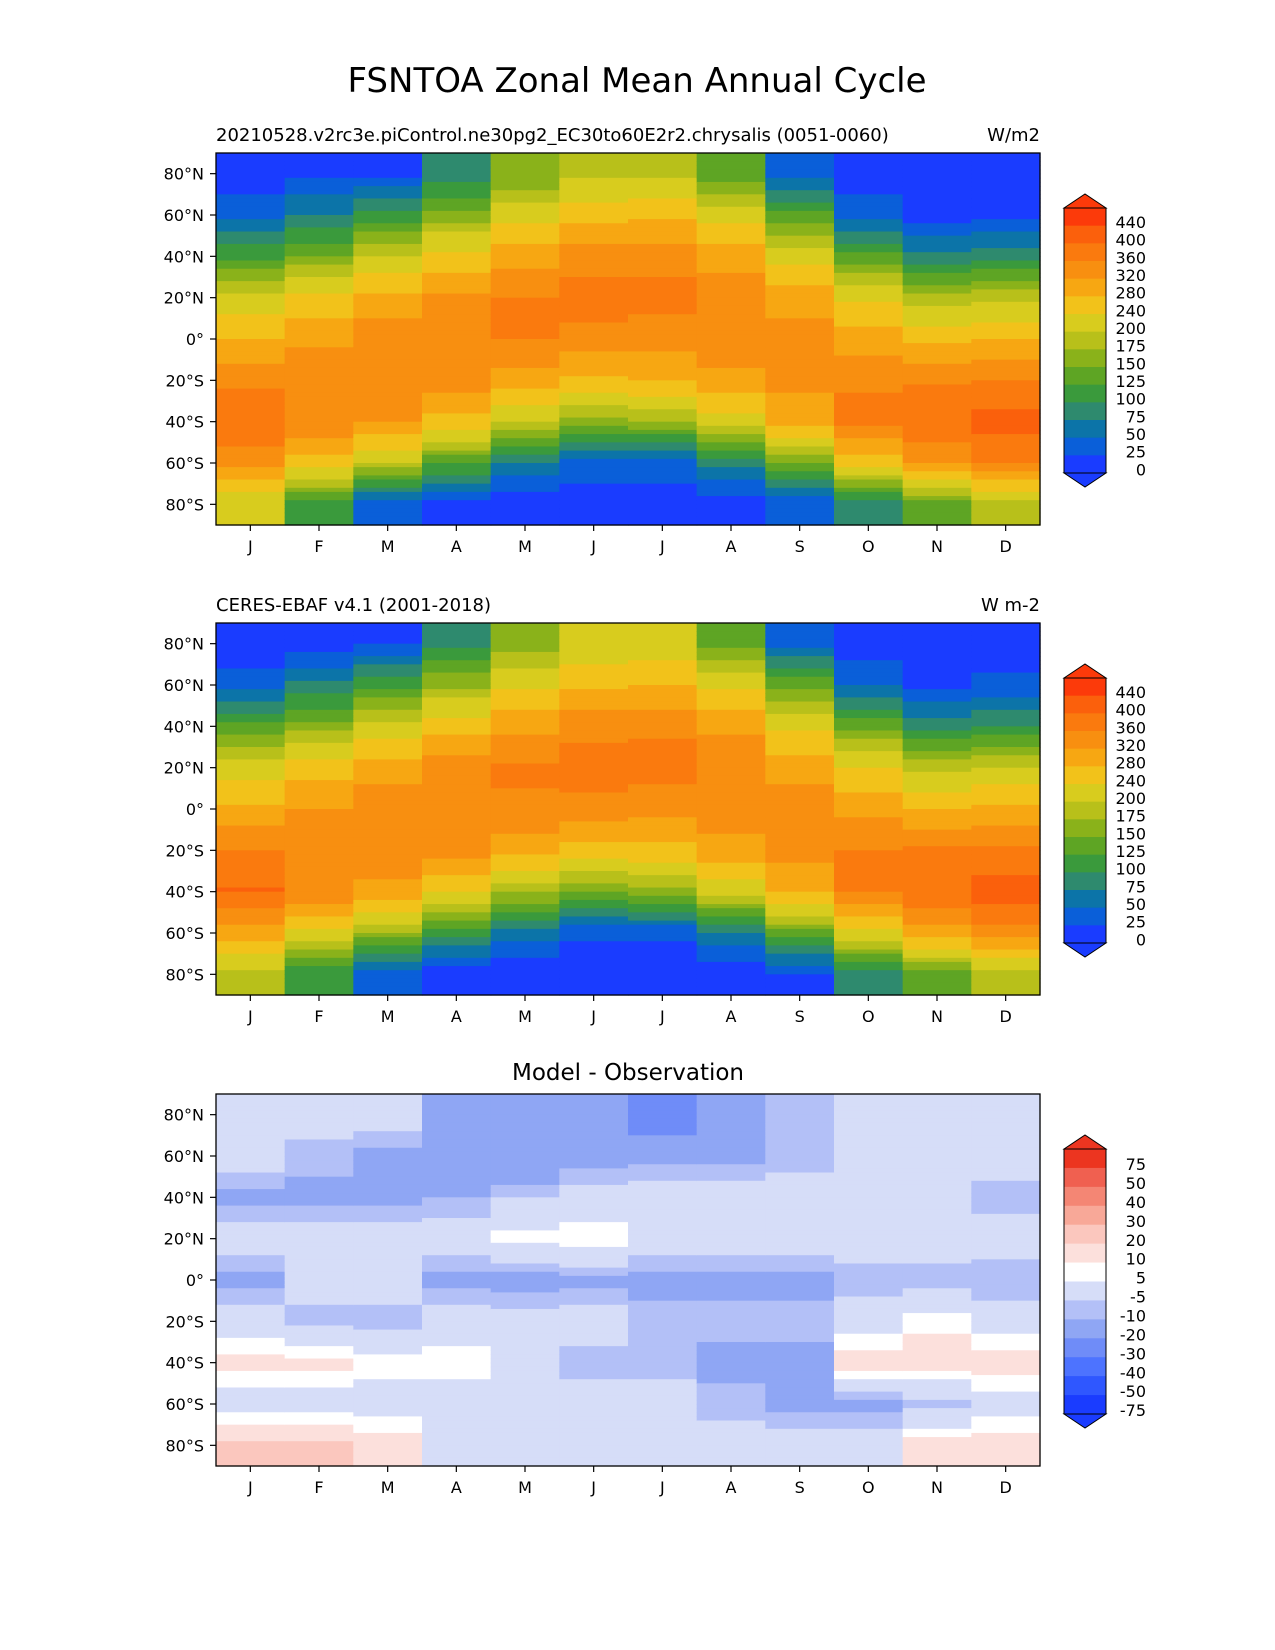 The width and height of the screenshot is (1275, 1650). I want to click on y-tick-label: 40°N, so click(184, 726).